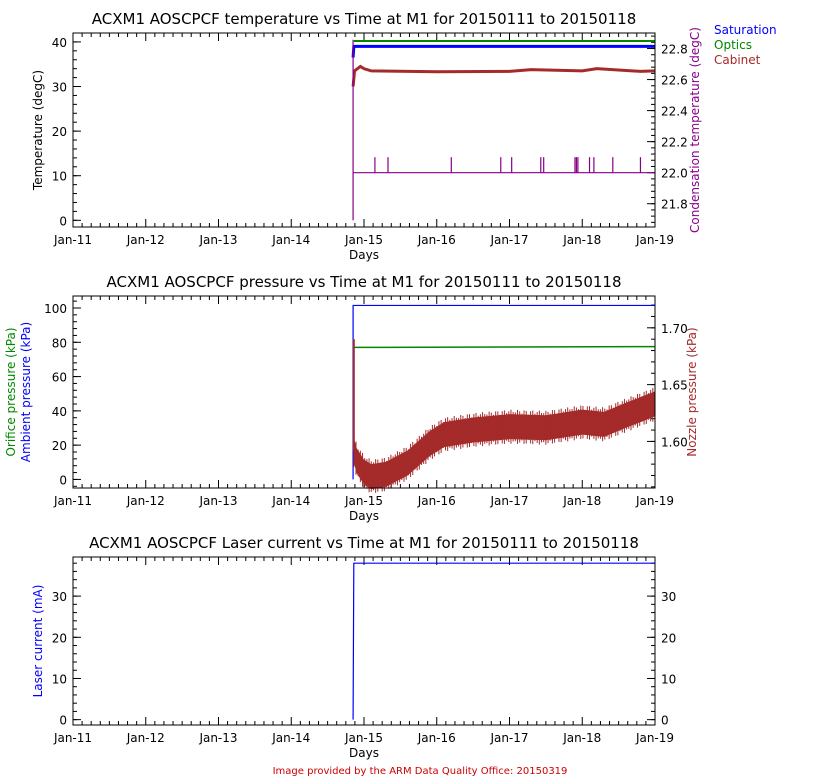 This screenshot has height=780, width=840. Describe the element at coordinates (668, 638) in the screenshot. I see `y-right-tick-label: 20` at that location.